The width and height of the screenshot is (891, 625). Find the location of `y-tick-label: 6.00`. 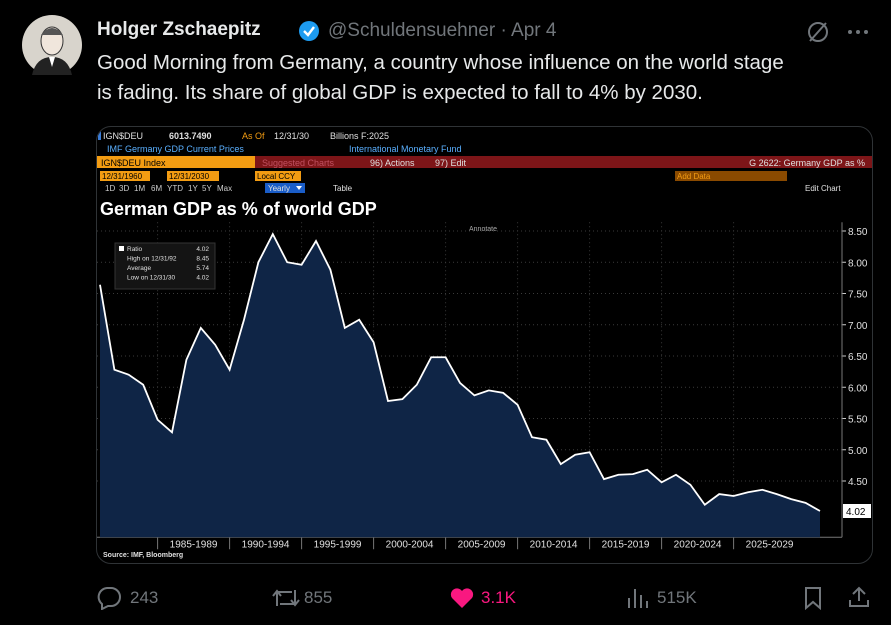

y-tick-label: 6.00 is located at coordinates (858, 388).